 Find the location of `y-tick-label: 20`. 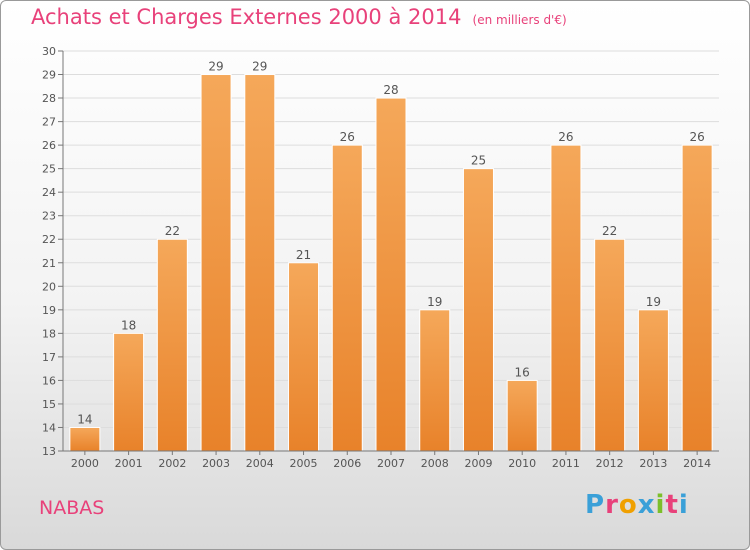

y-tick-label: 20 is located at coordinates (49, 286).